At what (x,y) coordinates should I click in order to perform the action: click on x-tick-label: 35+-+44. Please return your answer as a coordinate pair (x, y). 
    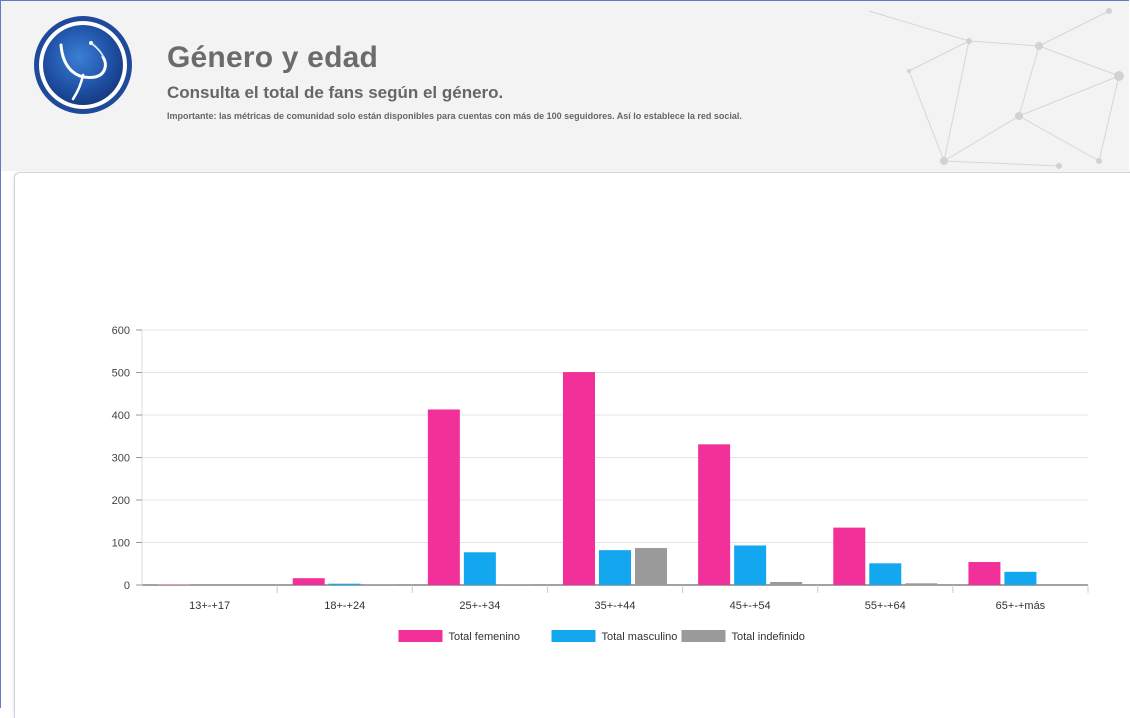
    Looking at the image, I should click on (615, 606).